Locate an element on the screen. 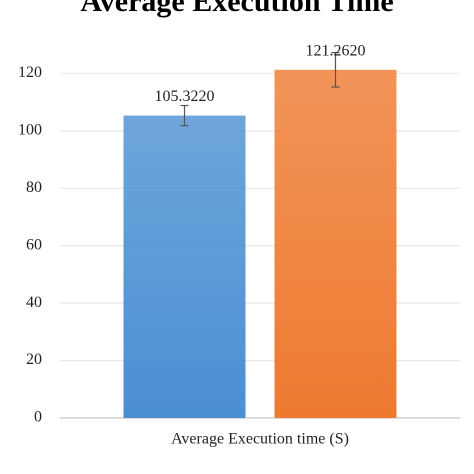 The image size is (474, 474). data-label: 105.3220 is located at coordinates (185, 96).